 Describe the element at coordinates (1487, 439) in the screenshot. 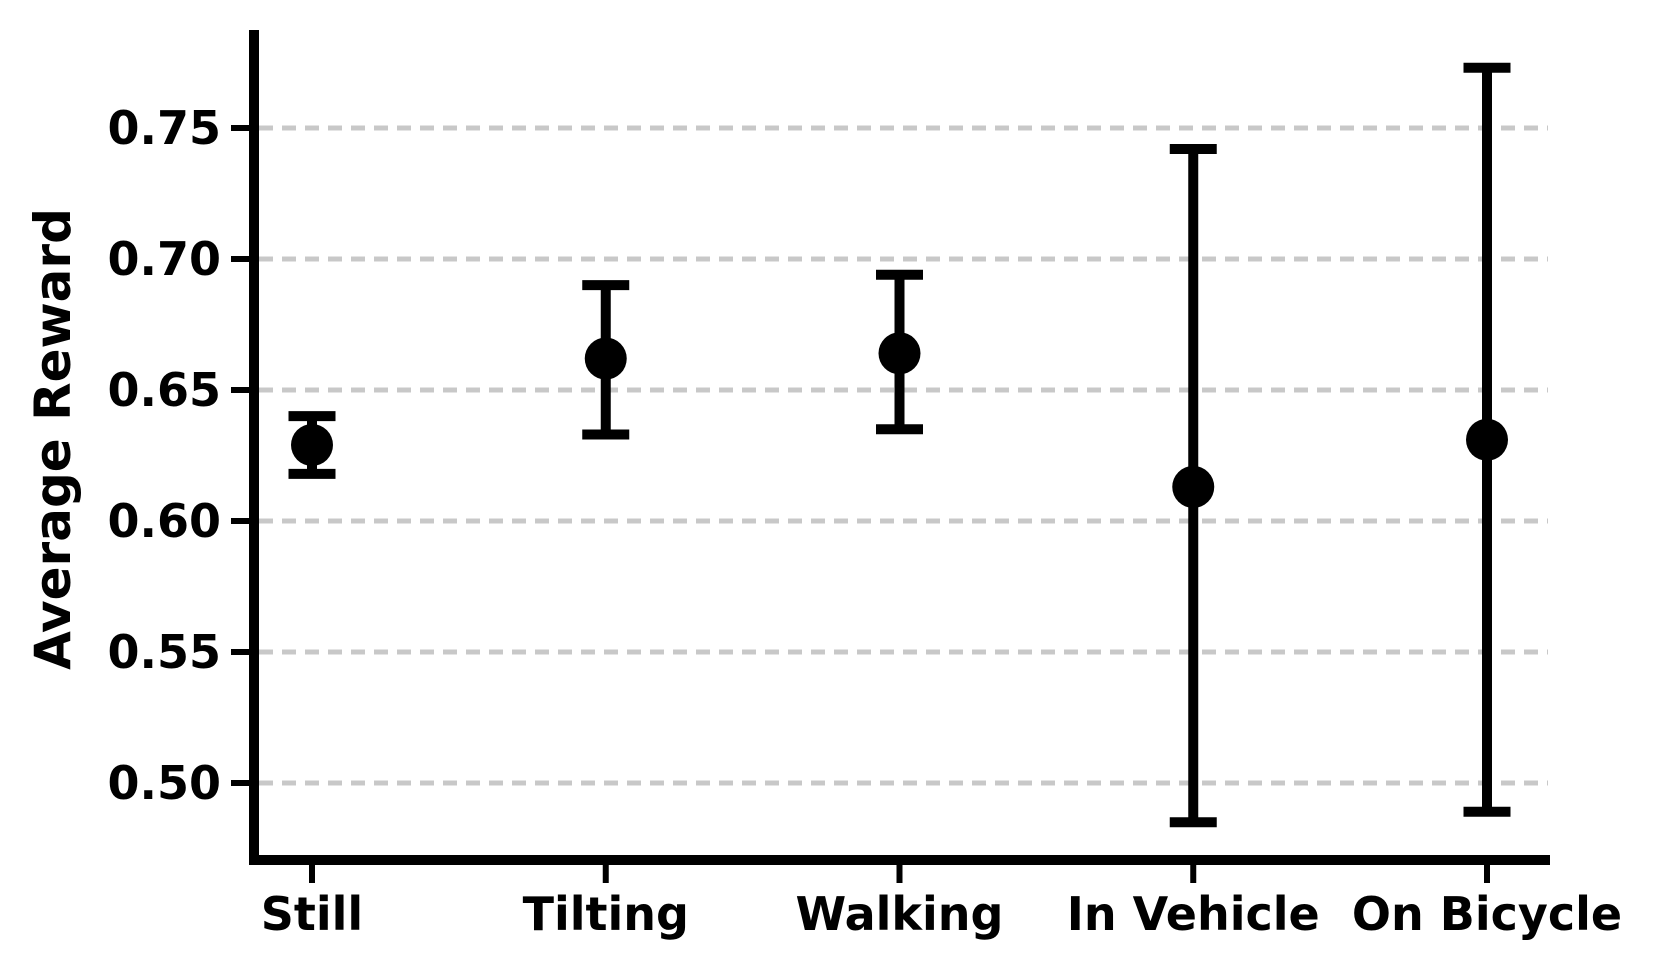

I see `data-point-on-bicycle` at that location.